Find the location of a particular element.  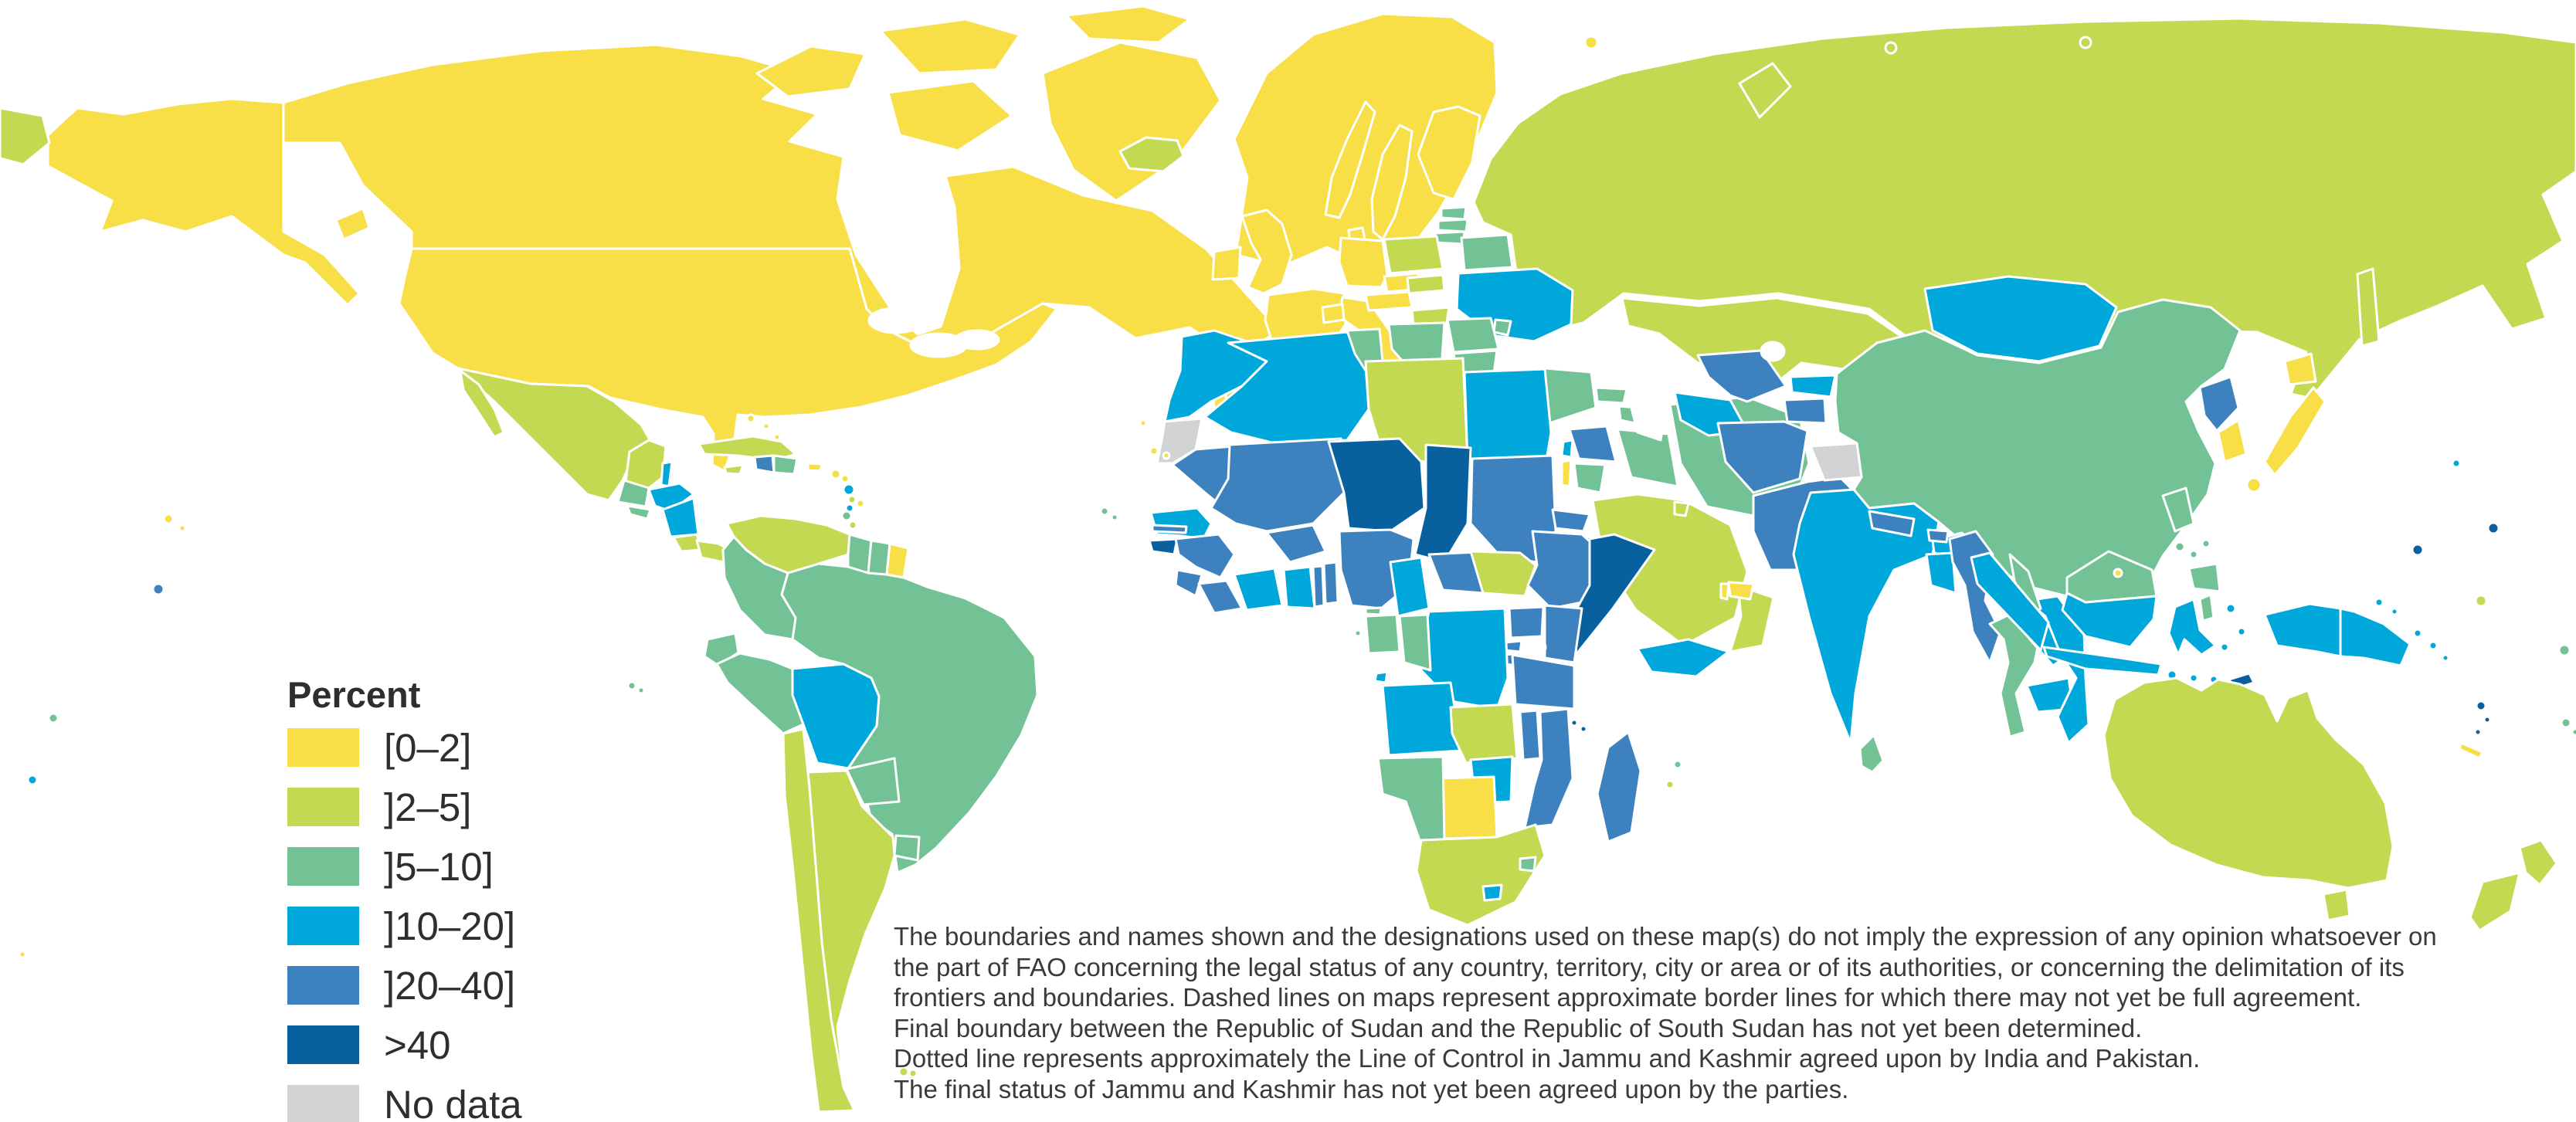

country-russia-novaya-zemlya is located at coordinates (1765, 90).